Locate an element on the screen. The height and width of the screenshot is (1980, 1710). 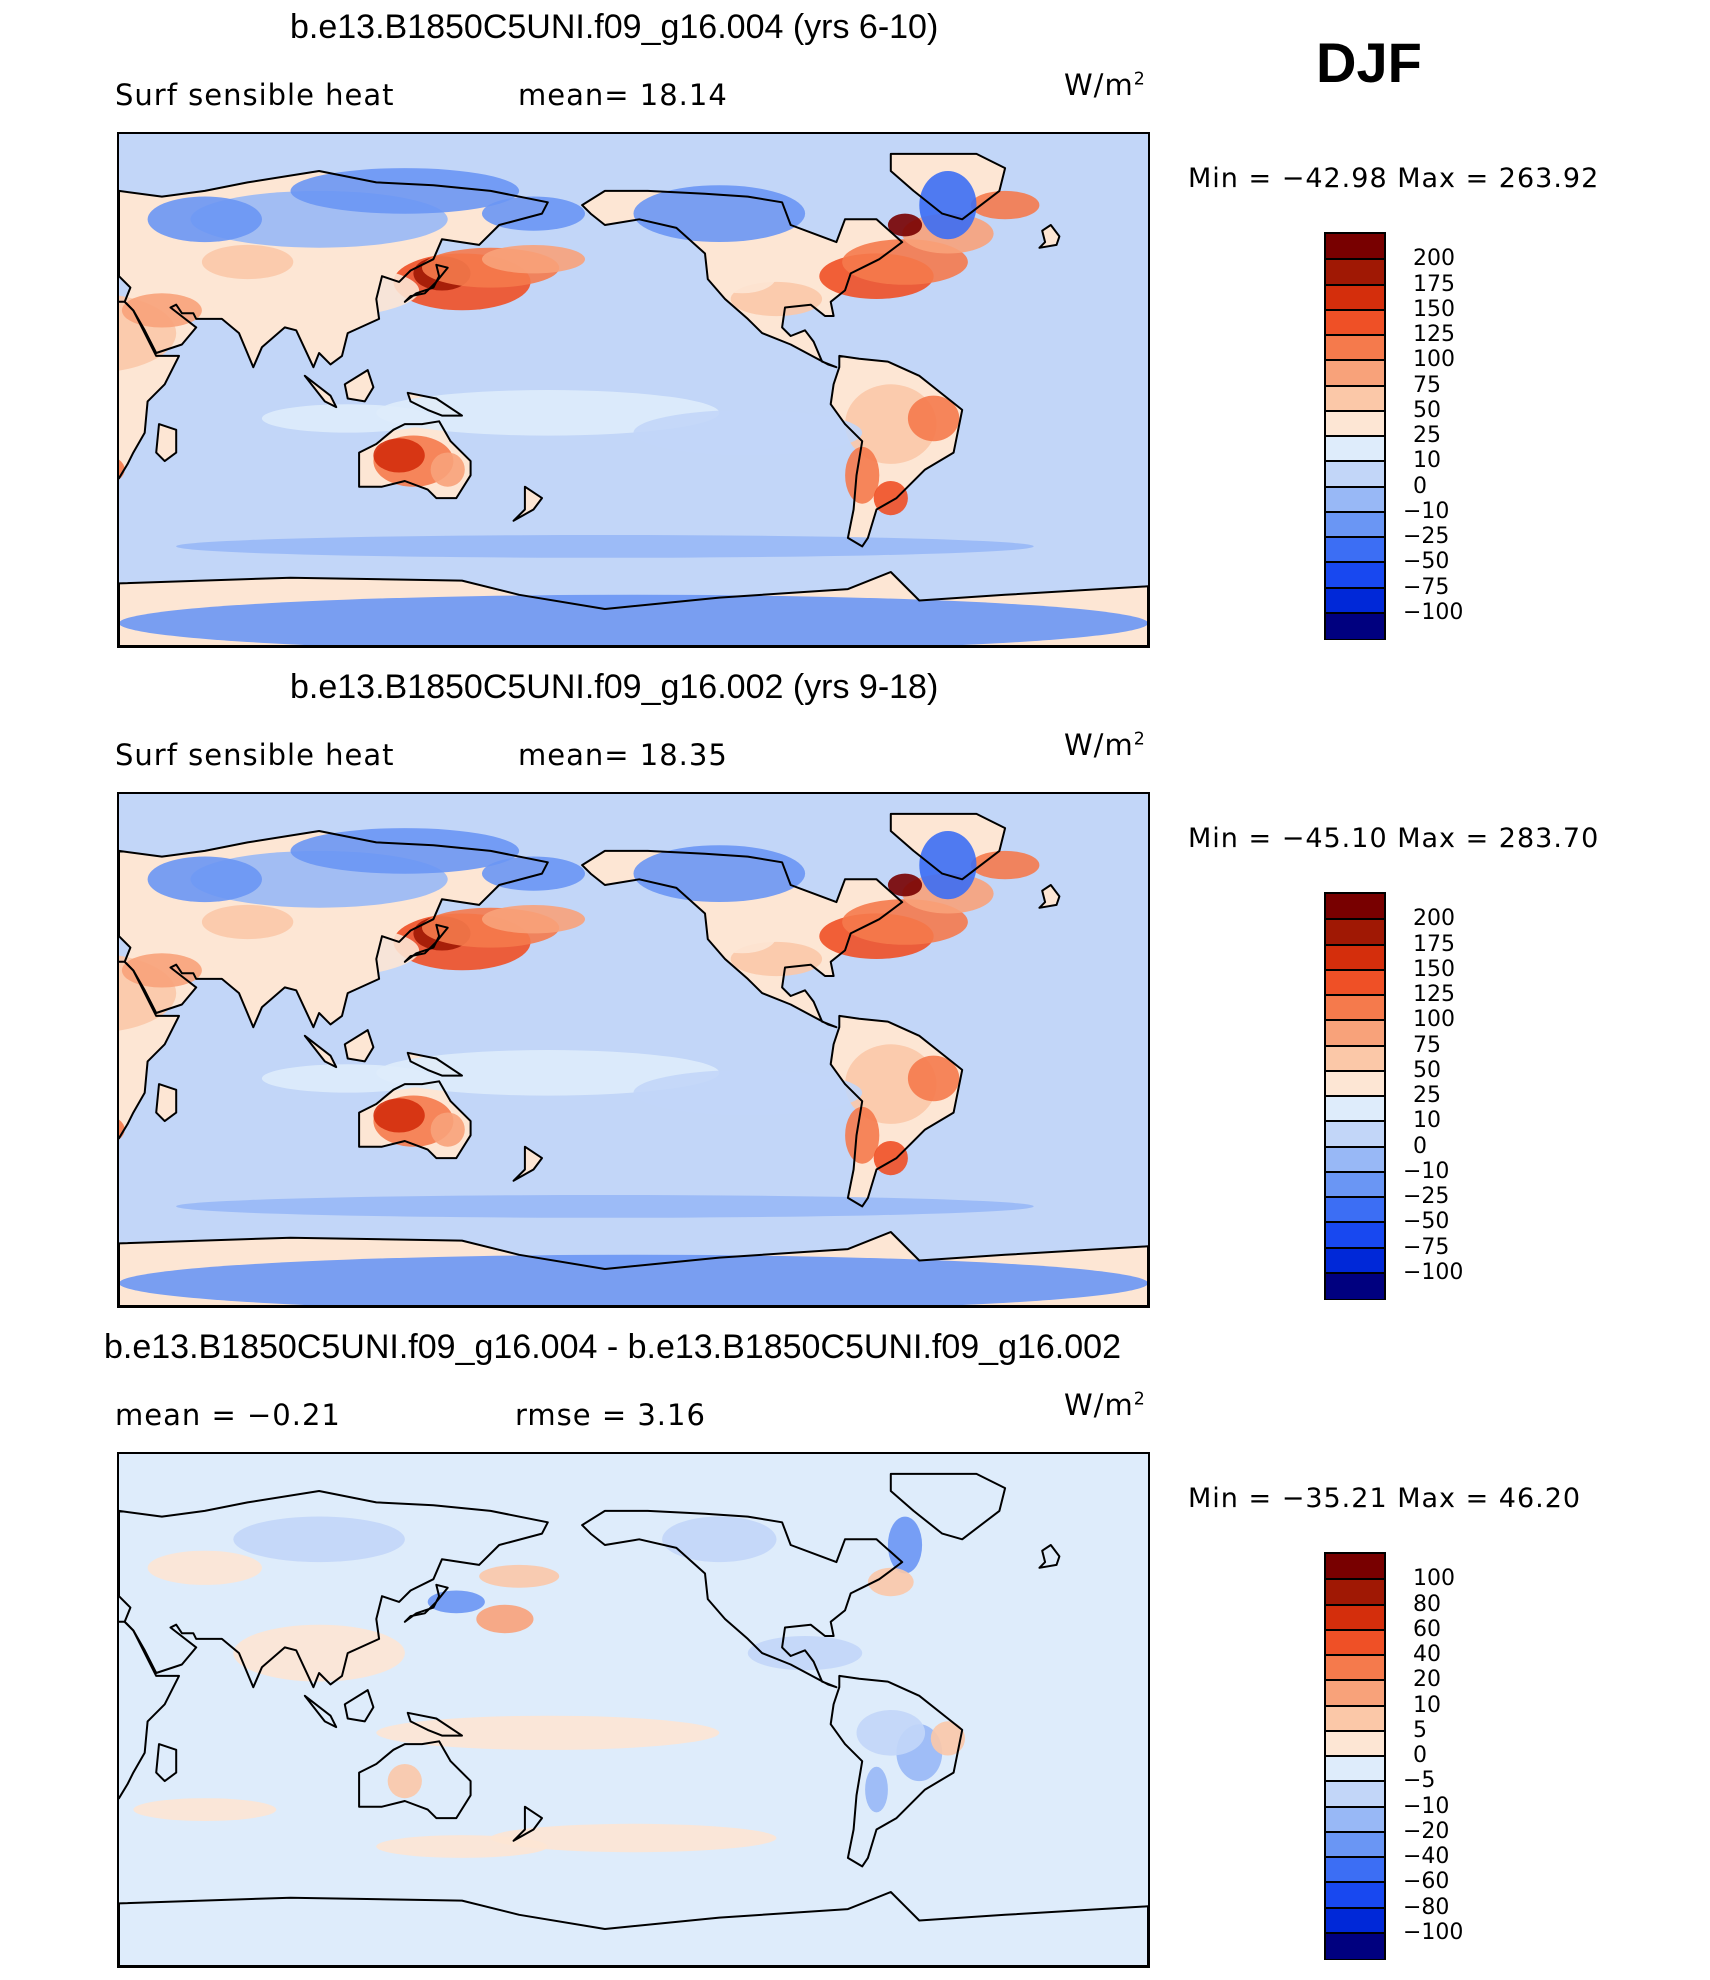
units-text: W/m is located at coordinates (1099, 1405).